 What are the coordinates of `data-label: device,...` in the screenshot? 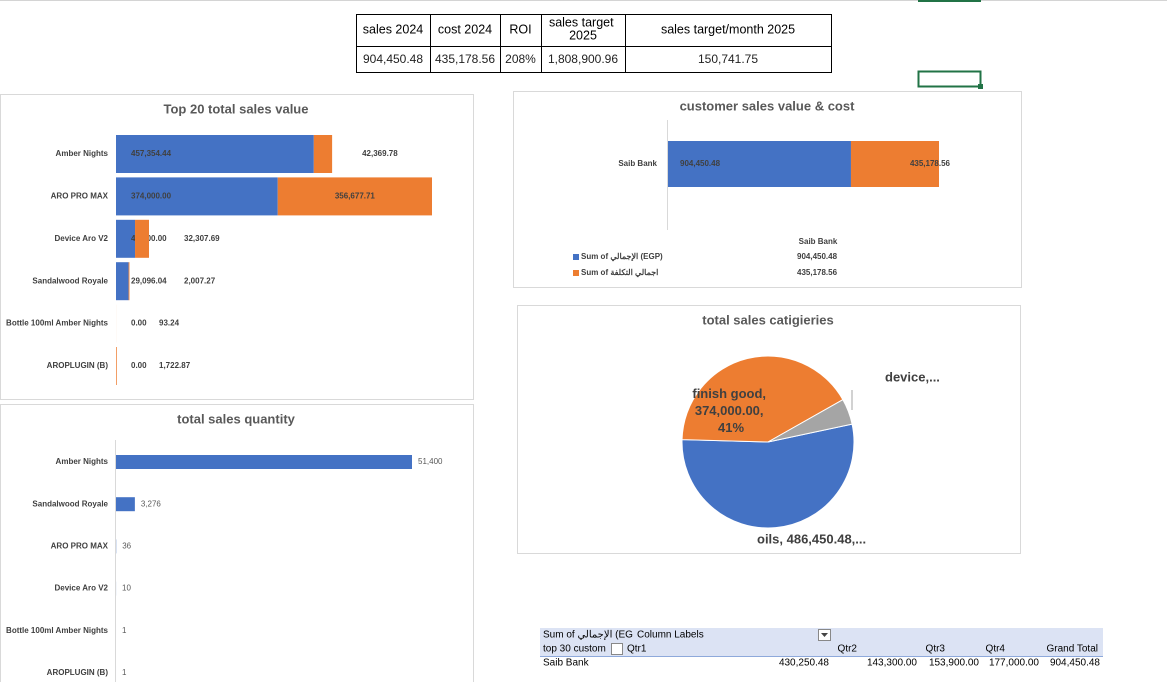 It's located at (912, 376).